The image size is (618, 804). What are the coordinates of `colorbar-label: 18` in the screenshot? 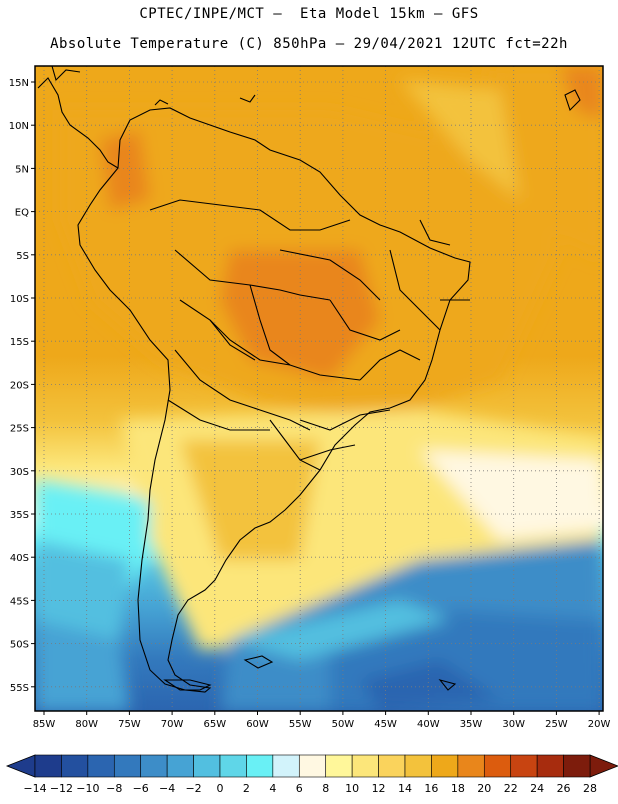 It's located at (458, 788).